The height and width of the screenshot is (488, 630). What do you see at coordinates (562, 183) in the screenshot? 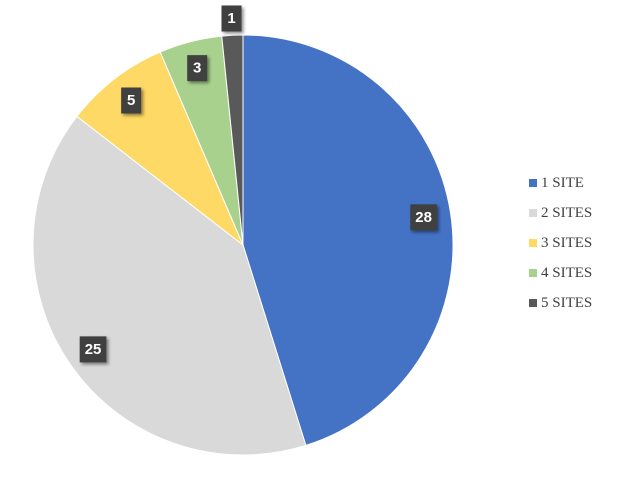
I see `legend-label: 1 SITE` at bounding box center [562, 183].